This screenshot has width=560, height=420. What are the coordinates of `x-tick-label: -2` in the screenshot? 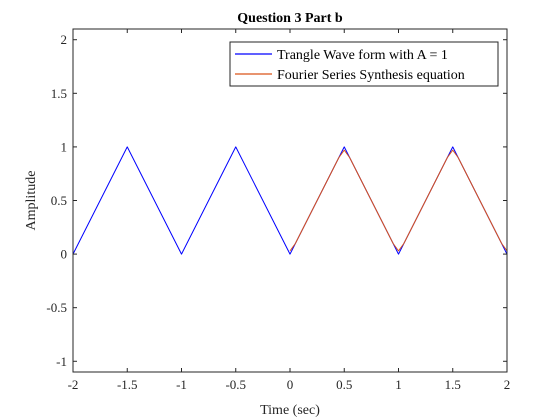 It's located at (73, 384).